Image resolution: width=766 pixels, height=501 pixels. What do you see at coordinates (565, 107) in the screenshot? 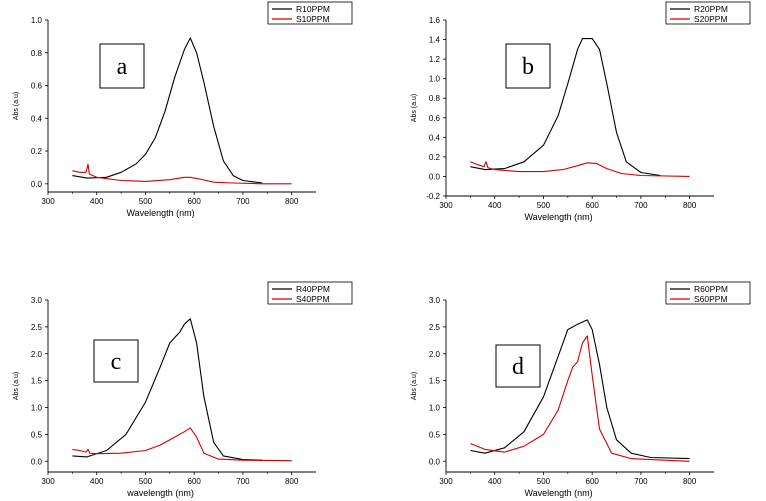
I see `series-line-R20PPM` at bounding box center [565, 107].